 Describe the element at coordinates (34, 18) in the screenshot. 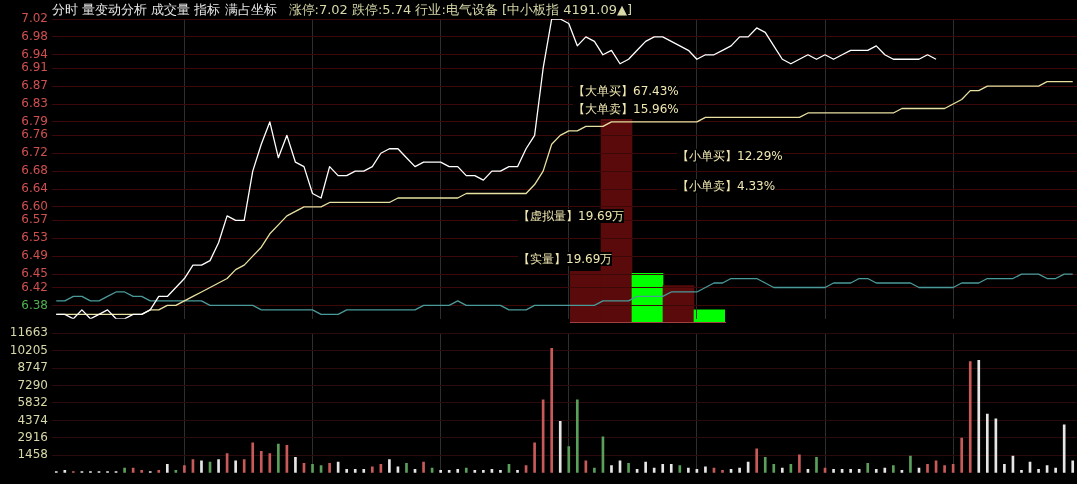

I see `y-tick-label: 7.02` at that location.